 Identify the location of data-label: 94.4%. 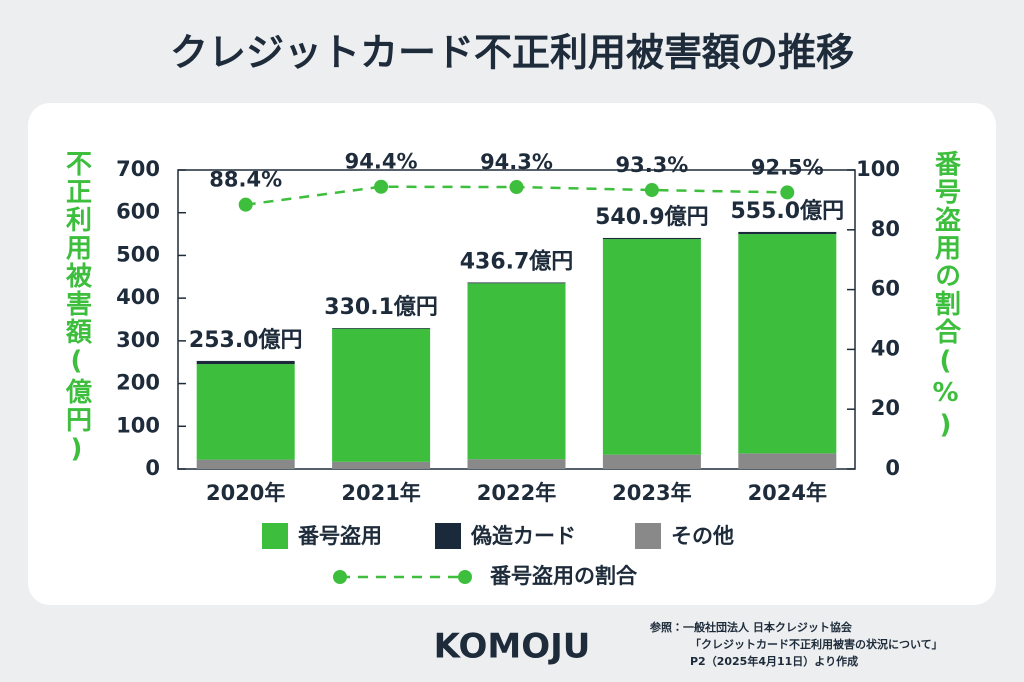
(381, 162).